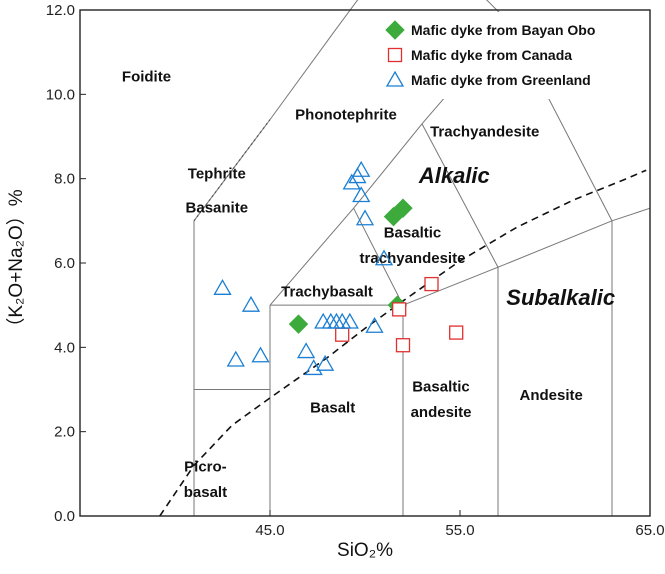 This screenshot has height=574, width=665. I want to click on region-label: basalt, so click(205, 492).